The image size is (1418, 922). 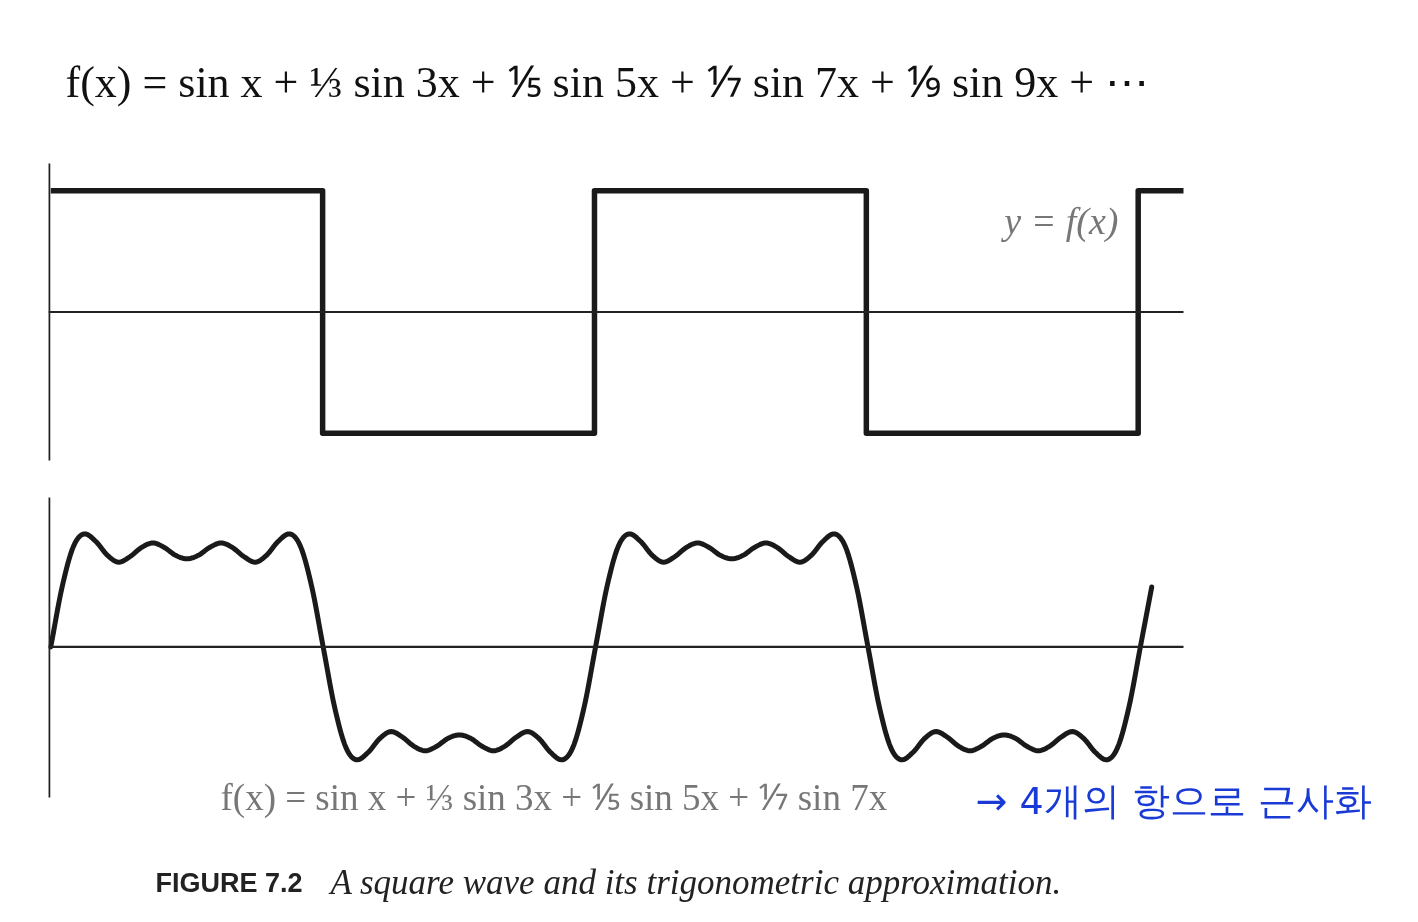 What do you see at coordinates (1173, 800) in the screenshot?
I see `text: → 4개의 항으로 근사화` at bounding box center [1173, 800].